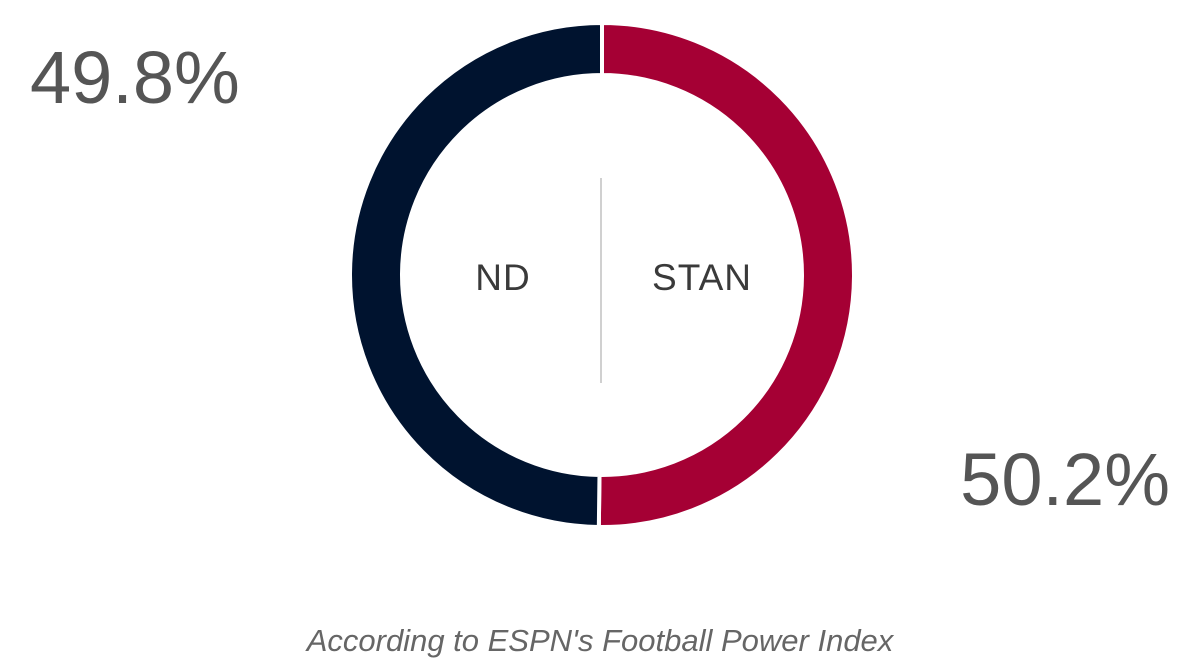  Describe the element at coordinates (135, 77) in the screenshot. I see `value-label: 49.8%` at that location.